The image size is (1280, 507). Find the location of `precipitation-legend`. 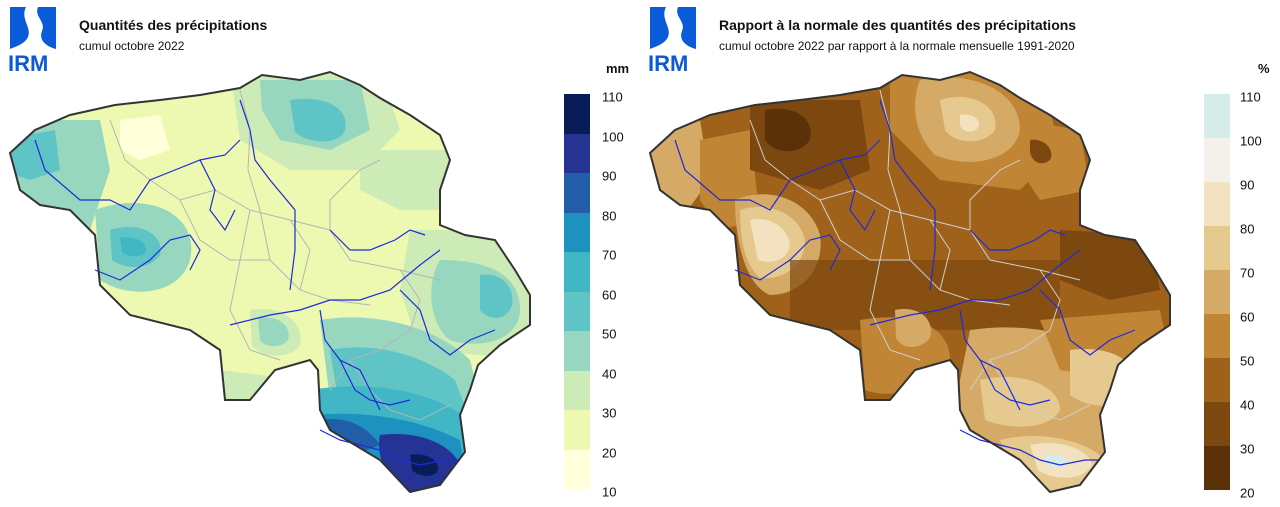

precipitation-legend is located at coordinates (577, 291).